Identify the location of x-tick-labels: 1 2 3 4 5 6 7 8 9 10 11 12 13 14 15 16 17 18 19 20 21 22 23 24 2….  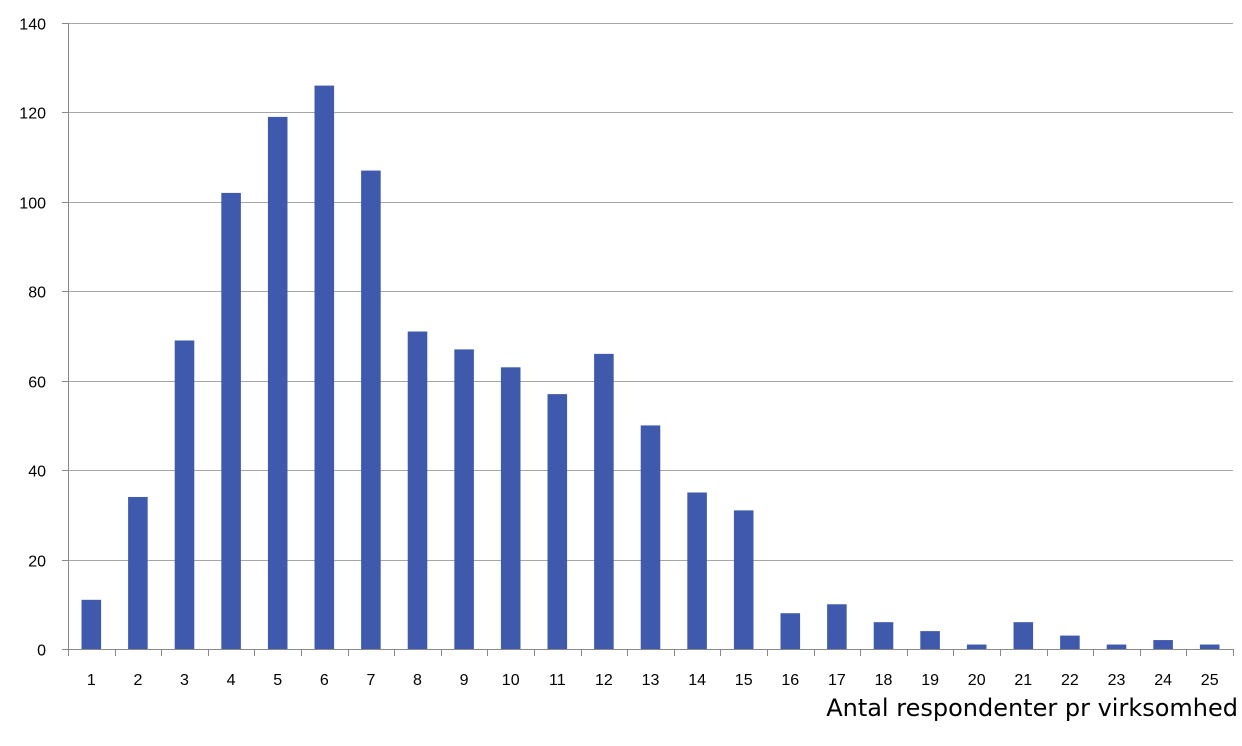
(653, 680).